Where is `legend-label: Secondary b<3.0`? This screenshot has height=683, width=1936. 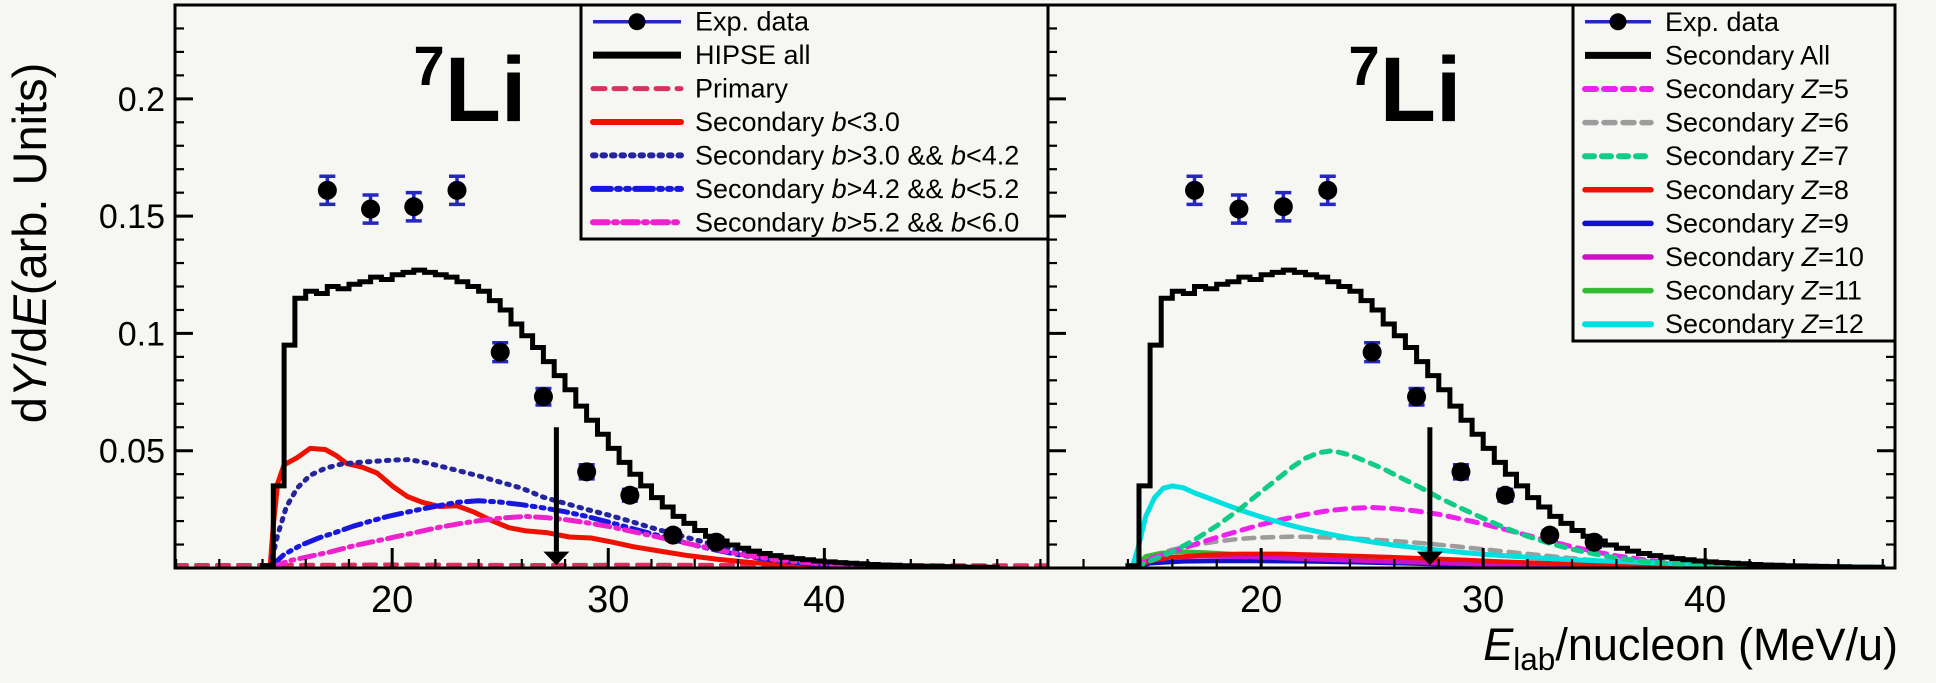
legend-label: Secondary b<3.0 is located at coordinates (797, 122).